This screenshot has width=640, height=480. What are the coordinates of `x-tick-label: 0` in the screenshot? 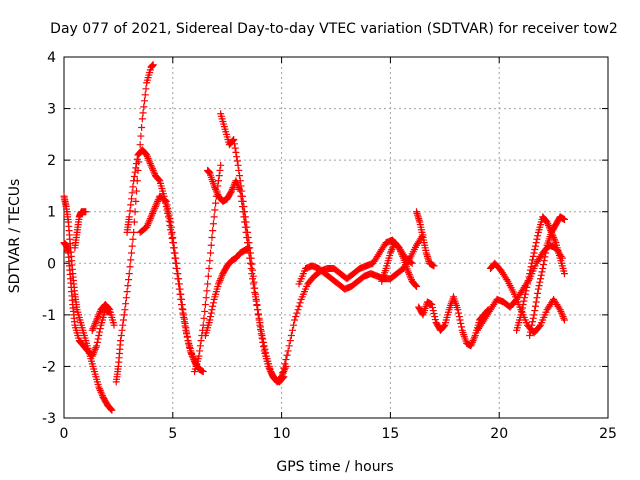 It's located at (64, 434).